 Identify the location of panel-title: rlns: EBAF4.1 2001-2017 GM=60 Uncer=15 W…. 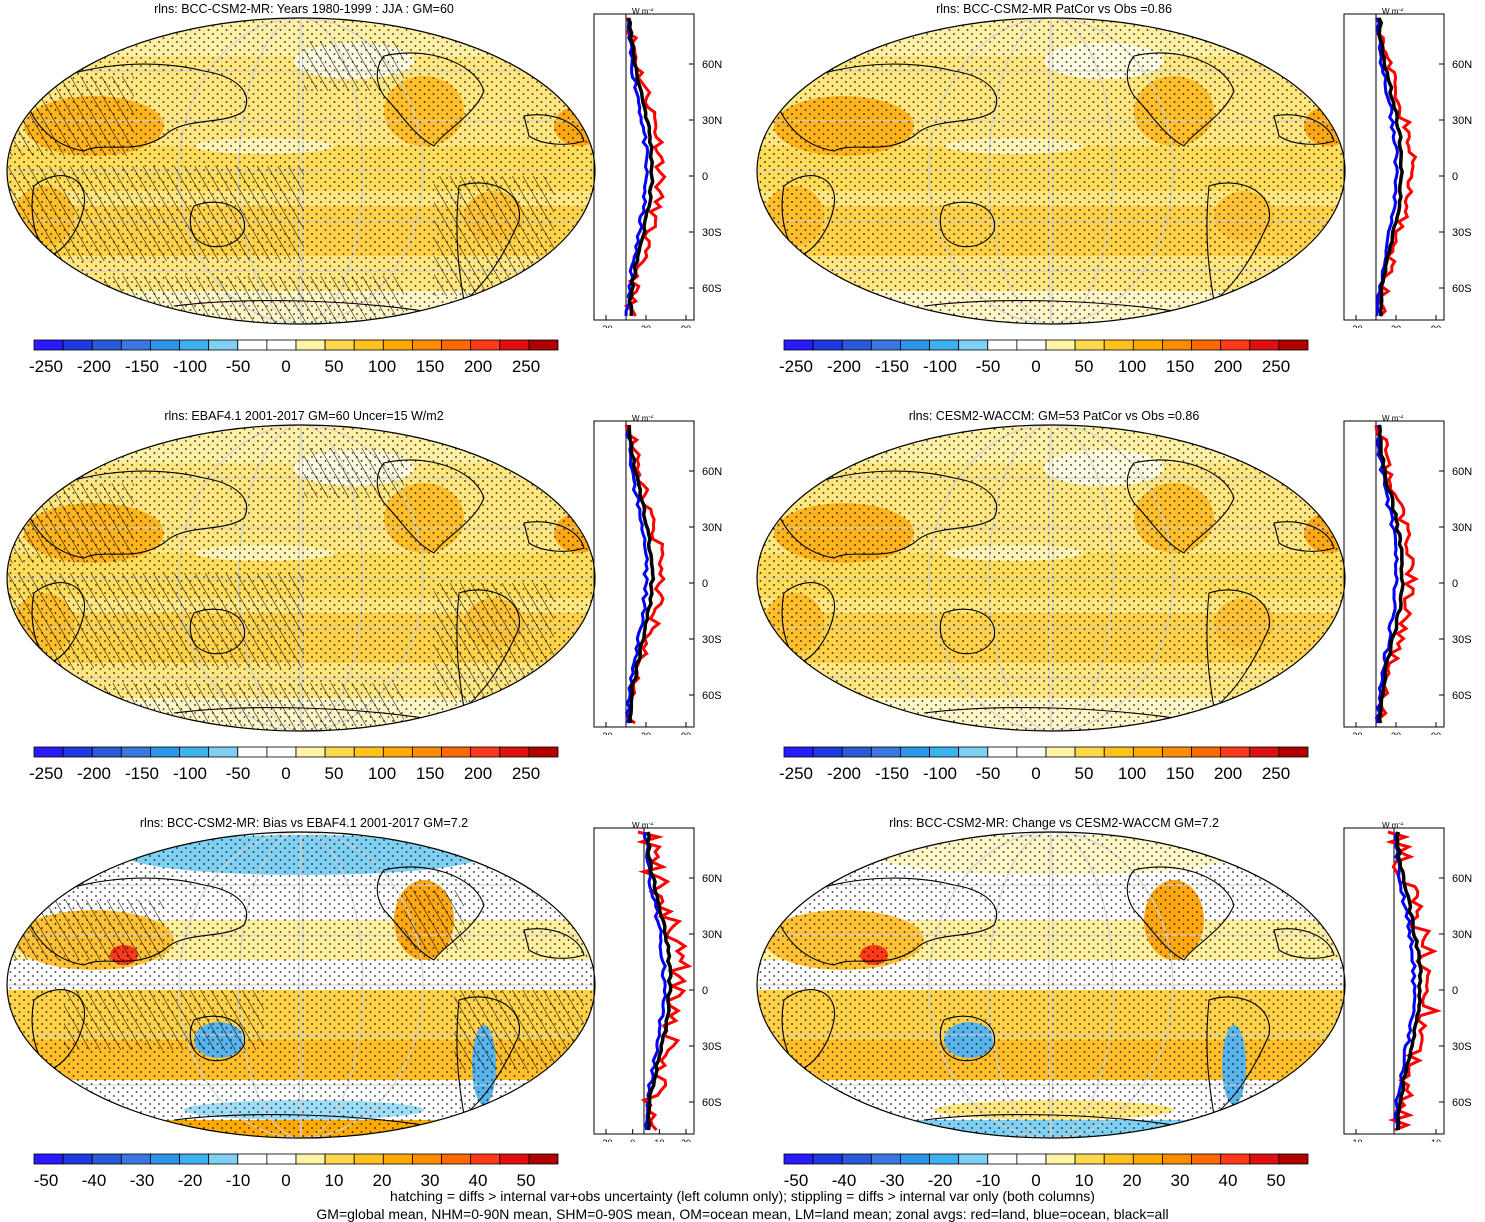
(304, 416).